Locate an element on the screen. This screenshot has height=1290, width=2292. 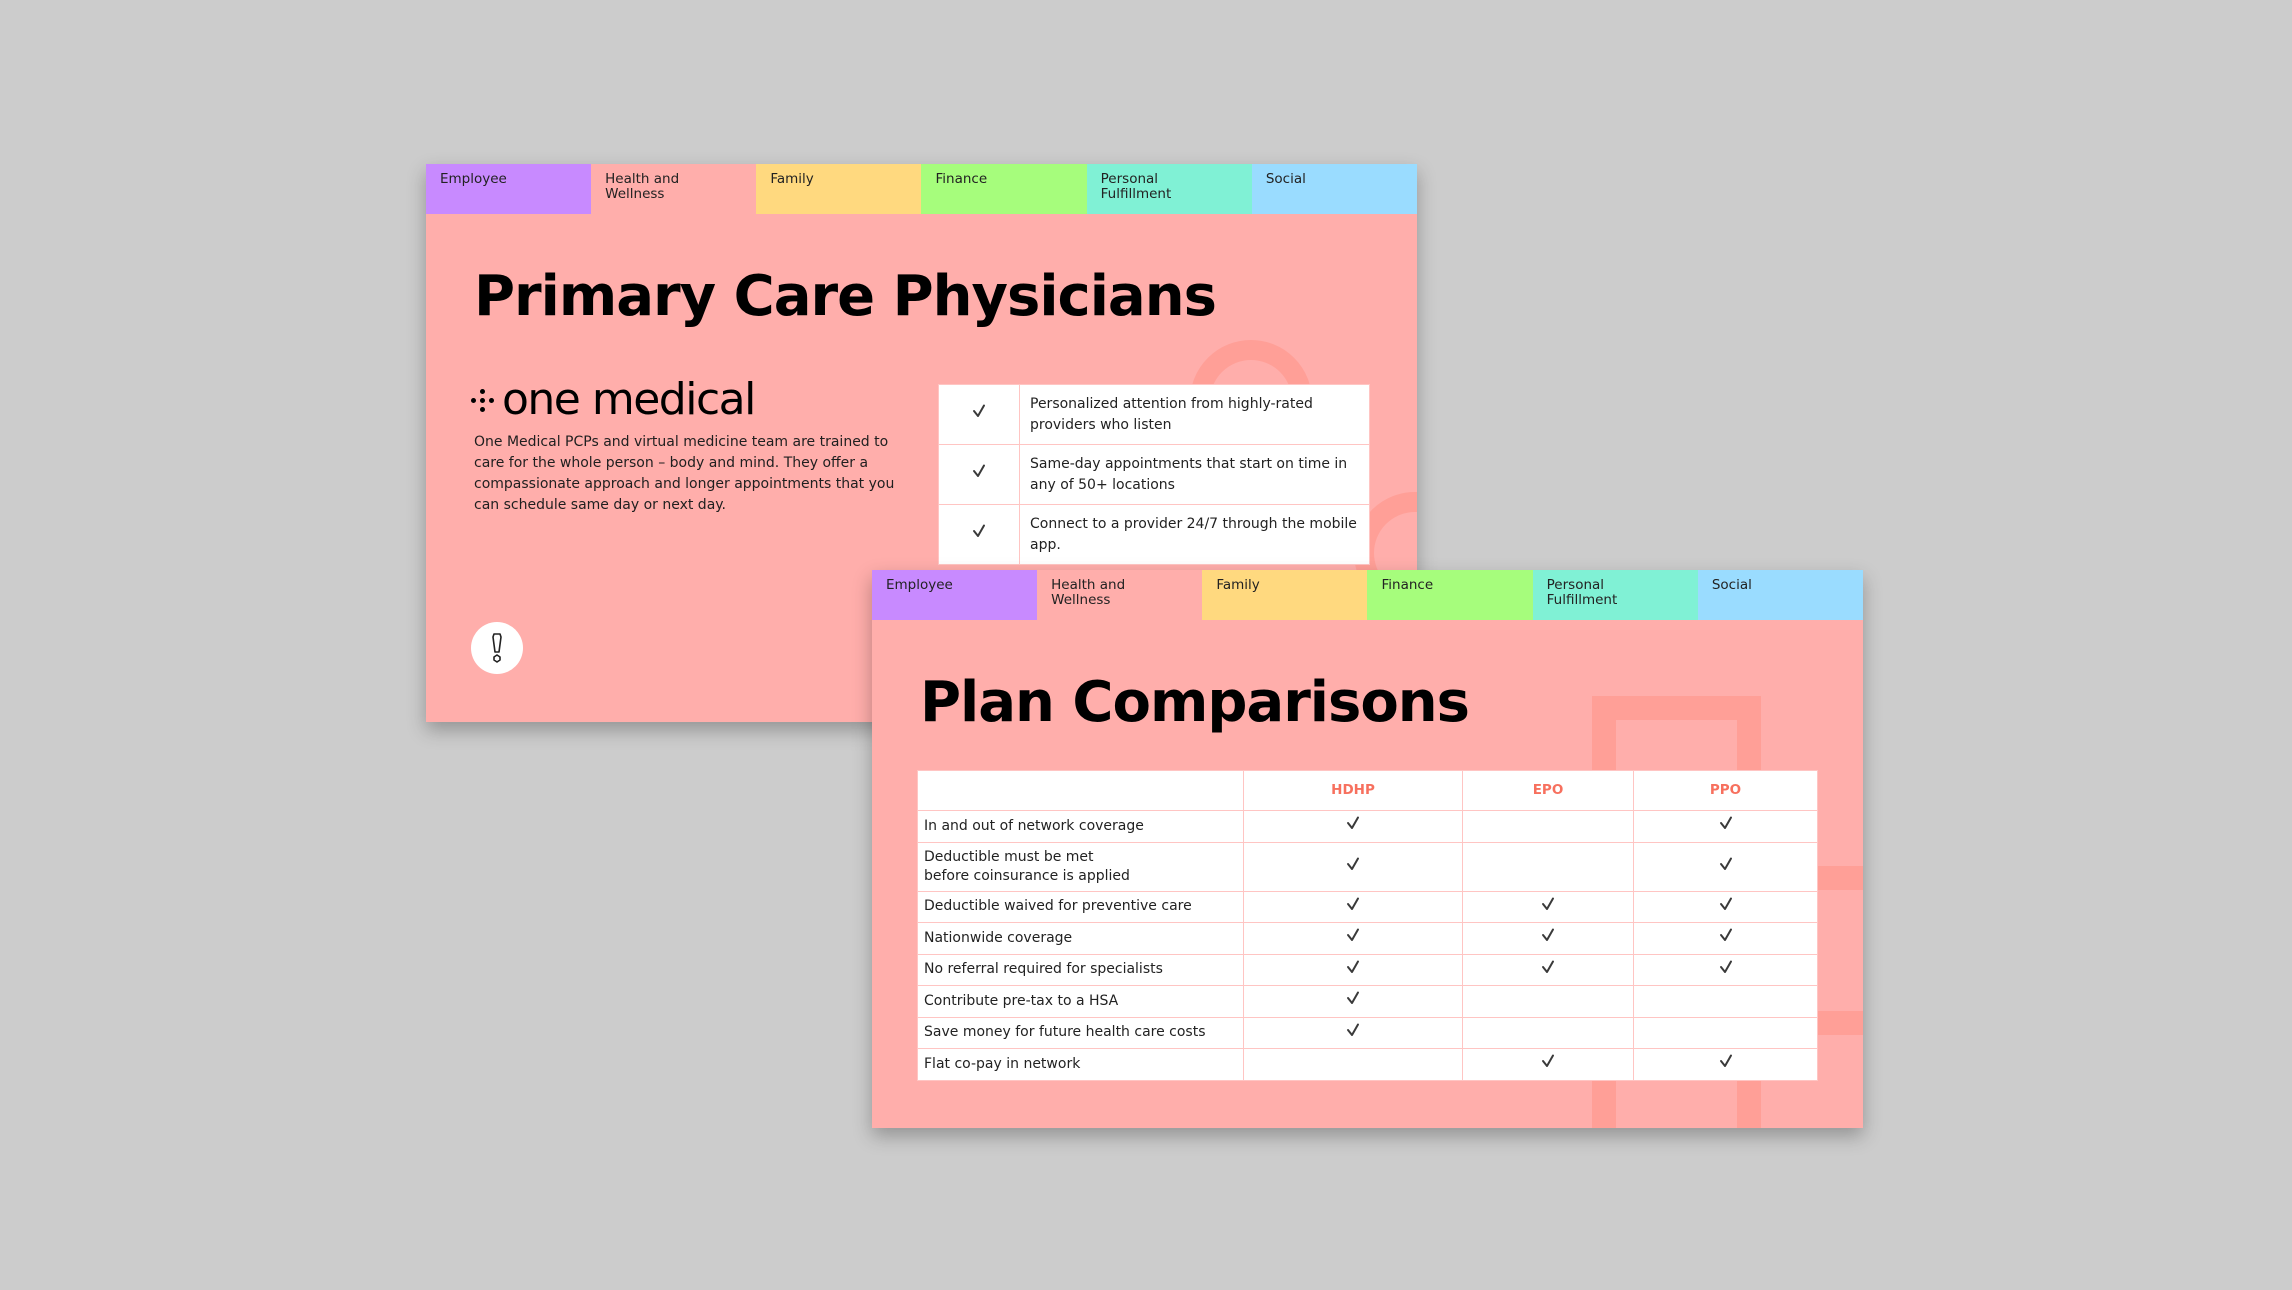
column-header-epo: EPO is located at coordinates (1548, 790).